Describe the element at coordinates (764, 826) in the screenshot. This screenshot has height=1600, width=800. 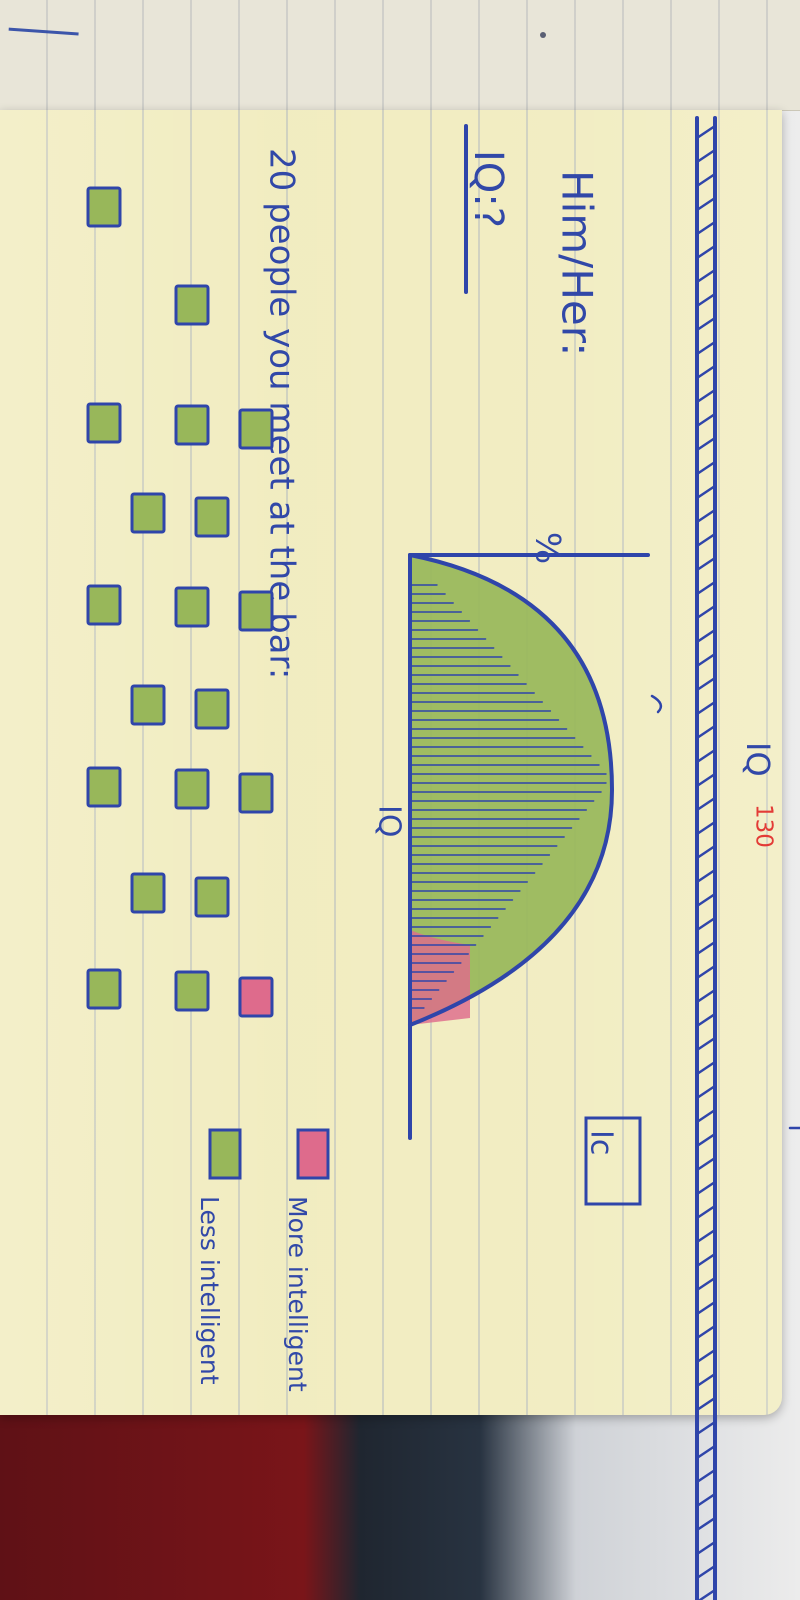
I see `top-iq-value: 130` at that location.